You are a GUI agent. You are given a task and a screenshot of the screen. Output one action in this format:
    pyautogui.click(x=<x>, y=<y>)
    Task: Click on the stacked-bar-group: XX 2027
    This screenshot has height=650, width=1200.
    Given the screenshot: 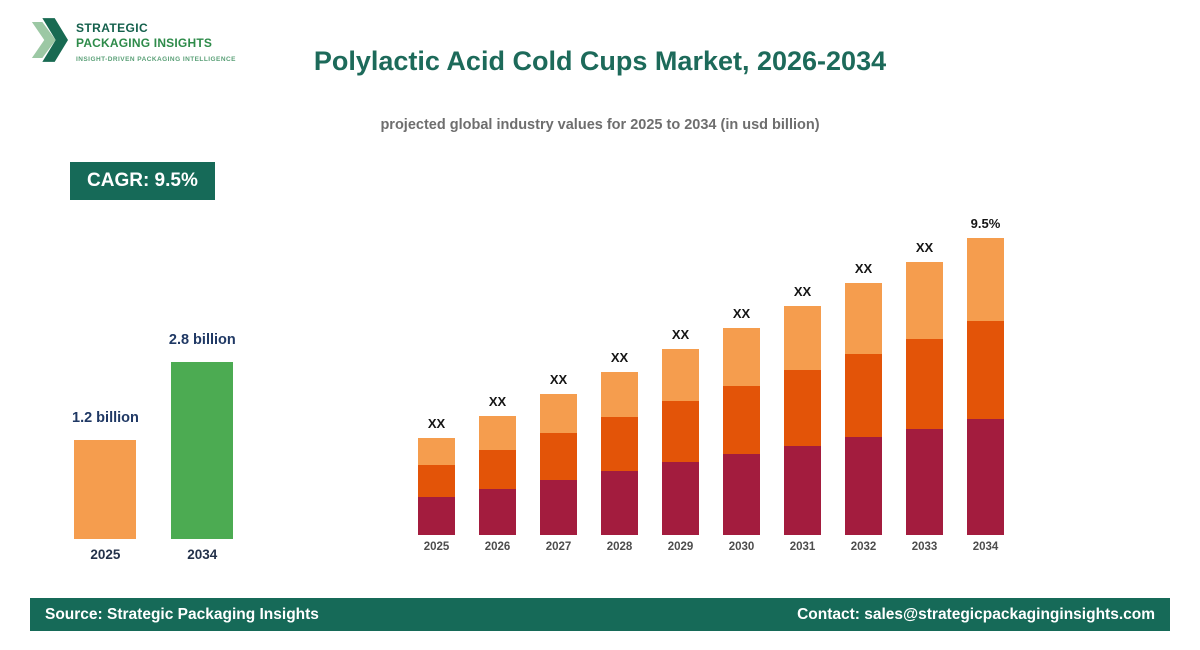 What is the action you would take?
    pyautogui.click(x=558, y=462)
    